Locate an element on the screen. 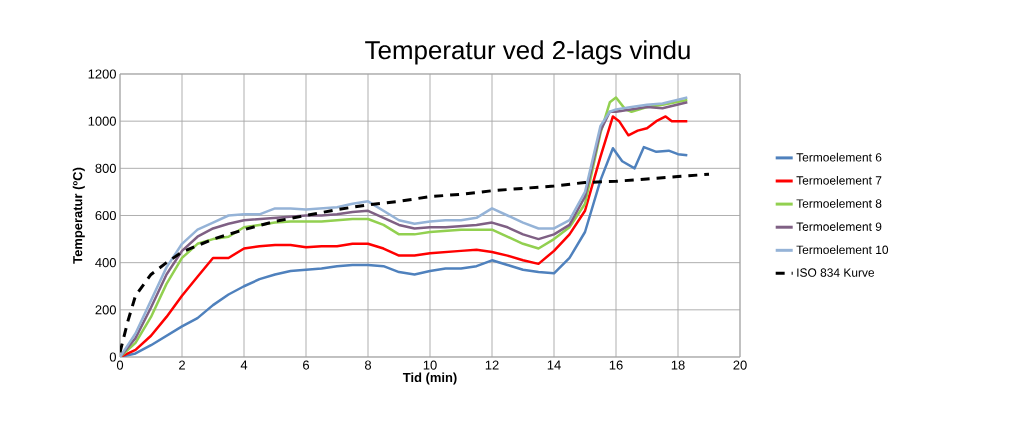 Image resolution: width=1034 pixels, height=425 pixels. x-tick-label: 20 is located at coordinates (740, 365).